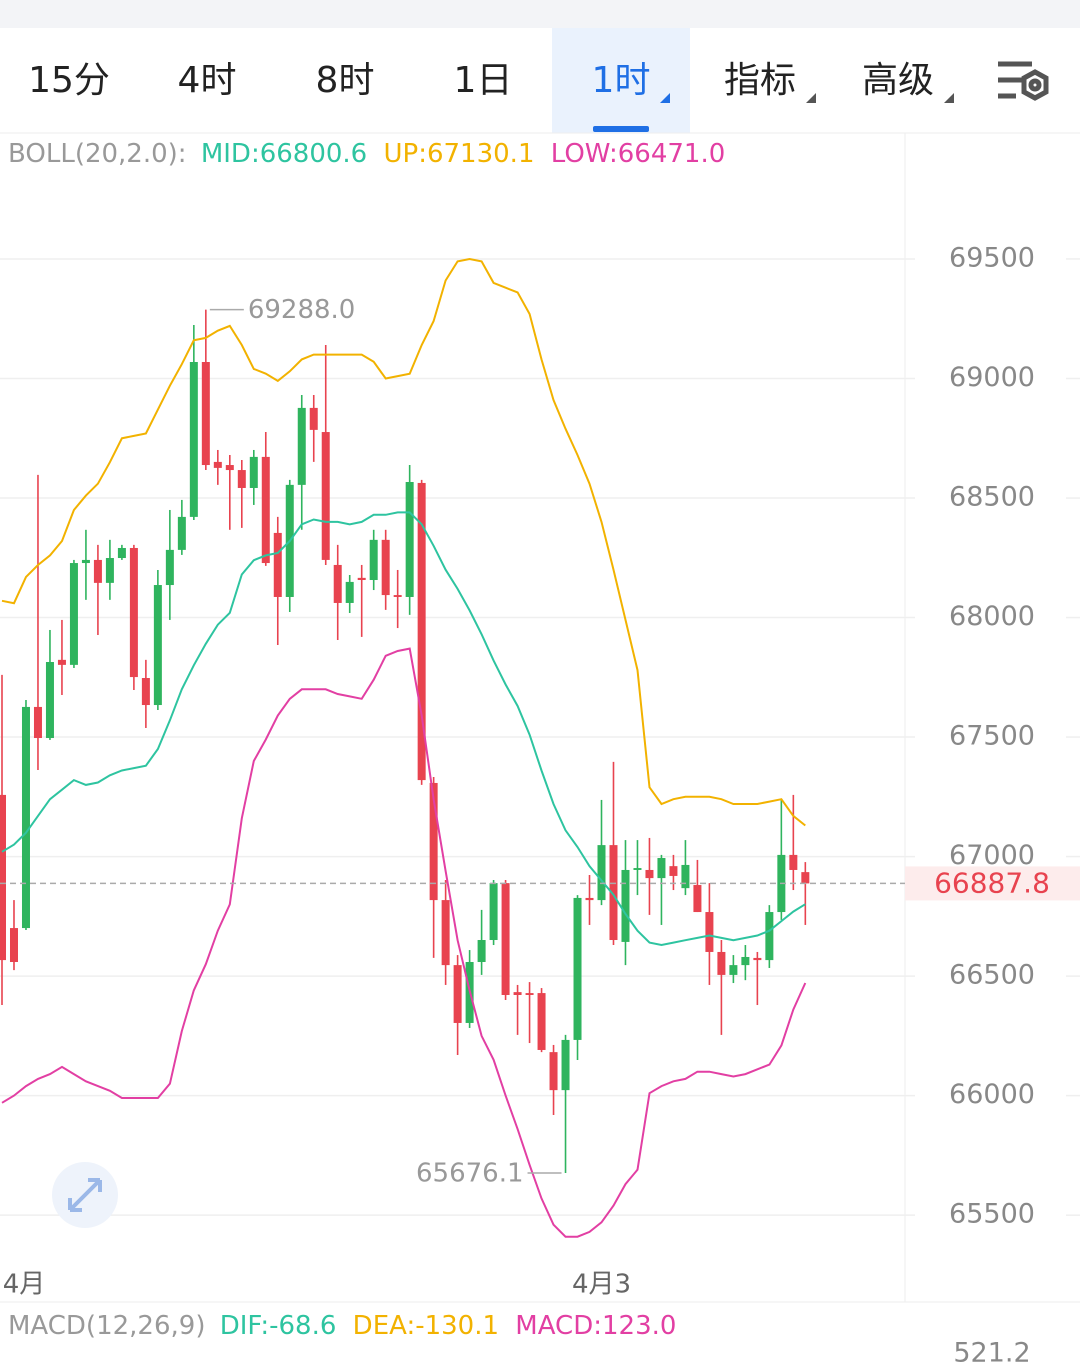 This screenshot has height=1367, width=1080. I want to click on tab: 8时, so click(345, 80).